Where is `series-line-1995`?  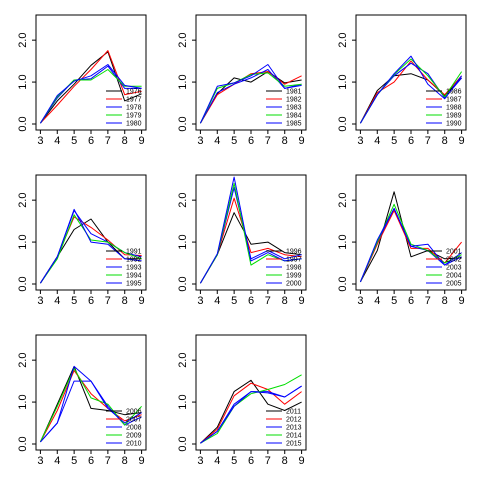 series-line-1995 is located at coordinates (90, 246).